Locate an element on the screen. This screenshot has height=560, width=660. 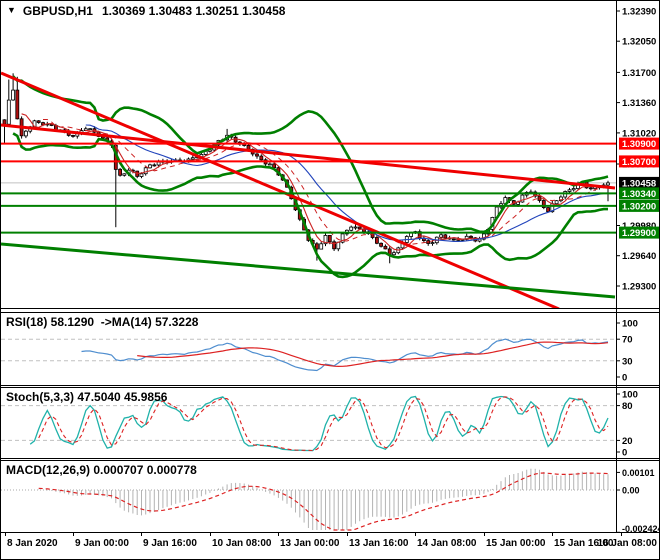
macd-tick-label: 0.00101 is located at coordinates (638, 473).